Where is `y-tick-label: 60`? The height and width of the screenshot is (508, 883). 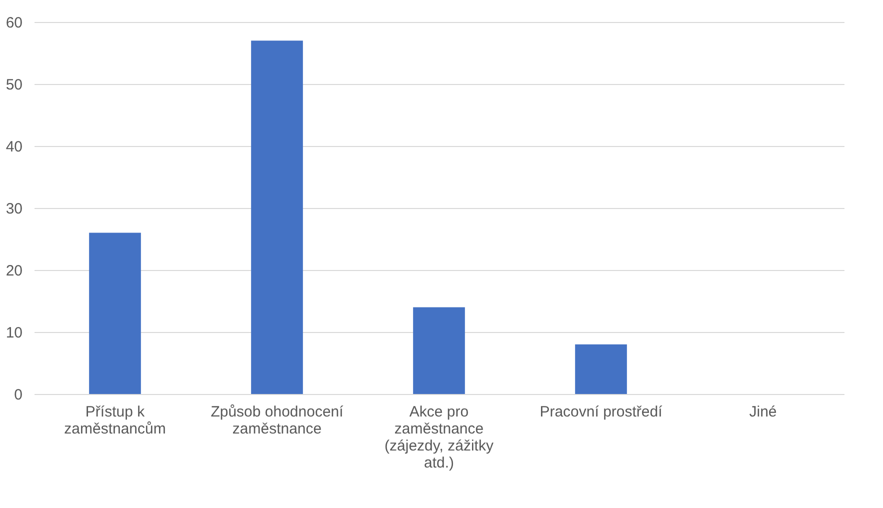
y-tick-label: 60 is located at coordinates (14, 23).